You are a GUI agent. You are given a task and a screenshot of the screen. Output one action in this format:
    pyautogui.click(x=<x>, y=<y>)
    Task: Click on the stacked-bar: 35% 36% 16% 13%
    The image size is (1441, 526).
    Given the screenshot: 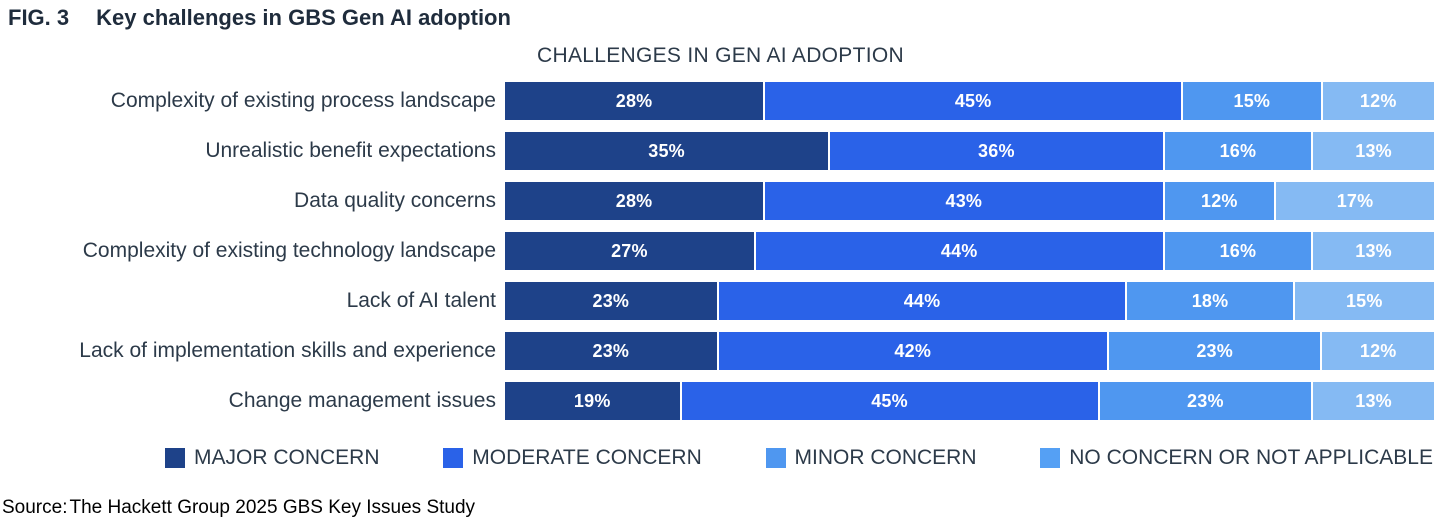 What is the action you would take?
    pyautogui.click(x=969, y=151)
    